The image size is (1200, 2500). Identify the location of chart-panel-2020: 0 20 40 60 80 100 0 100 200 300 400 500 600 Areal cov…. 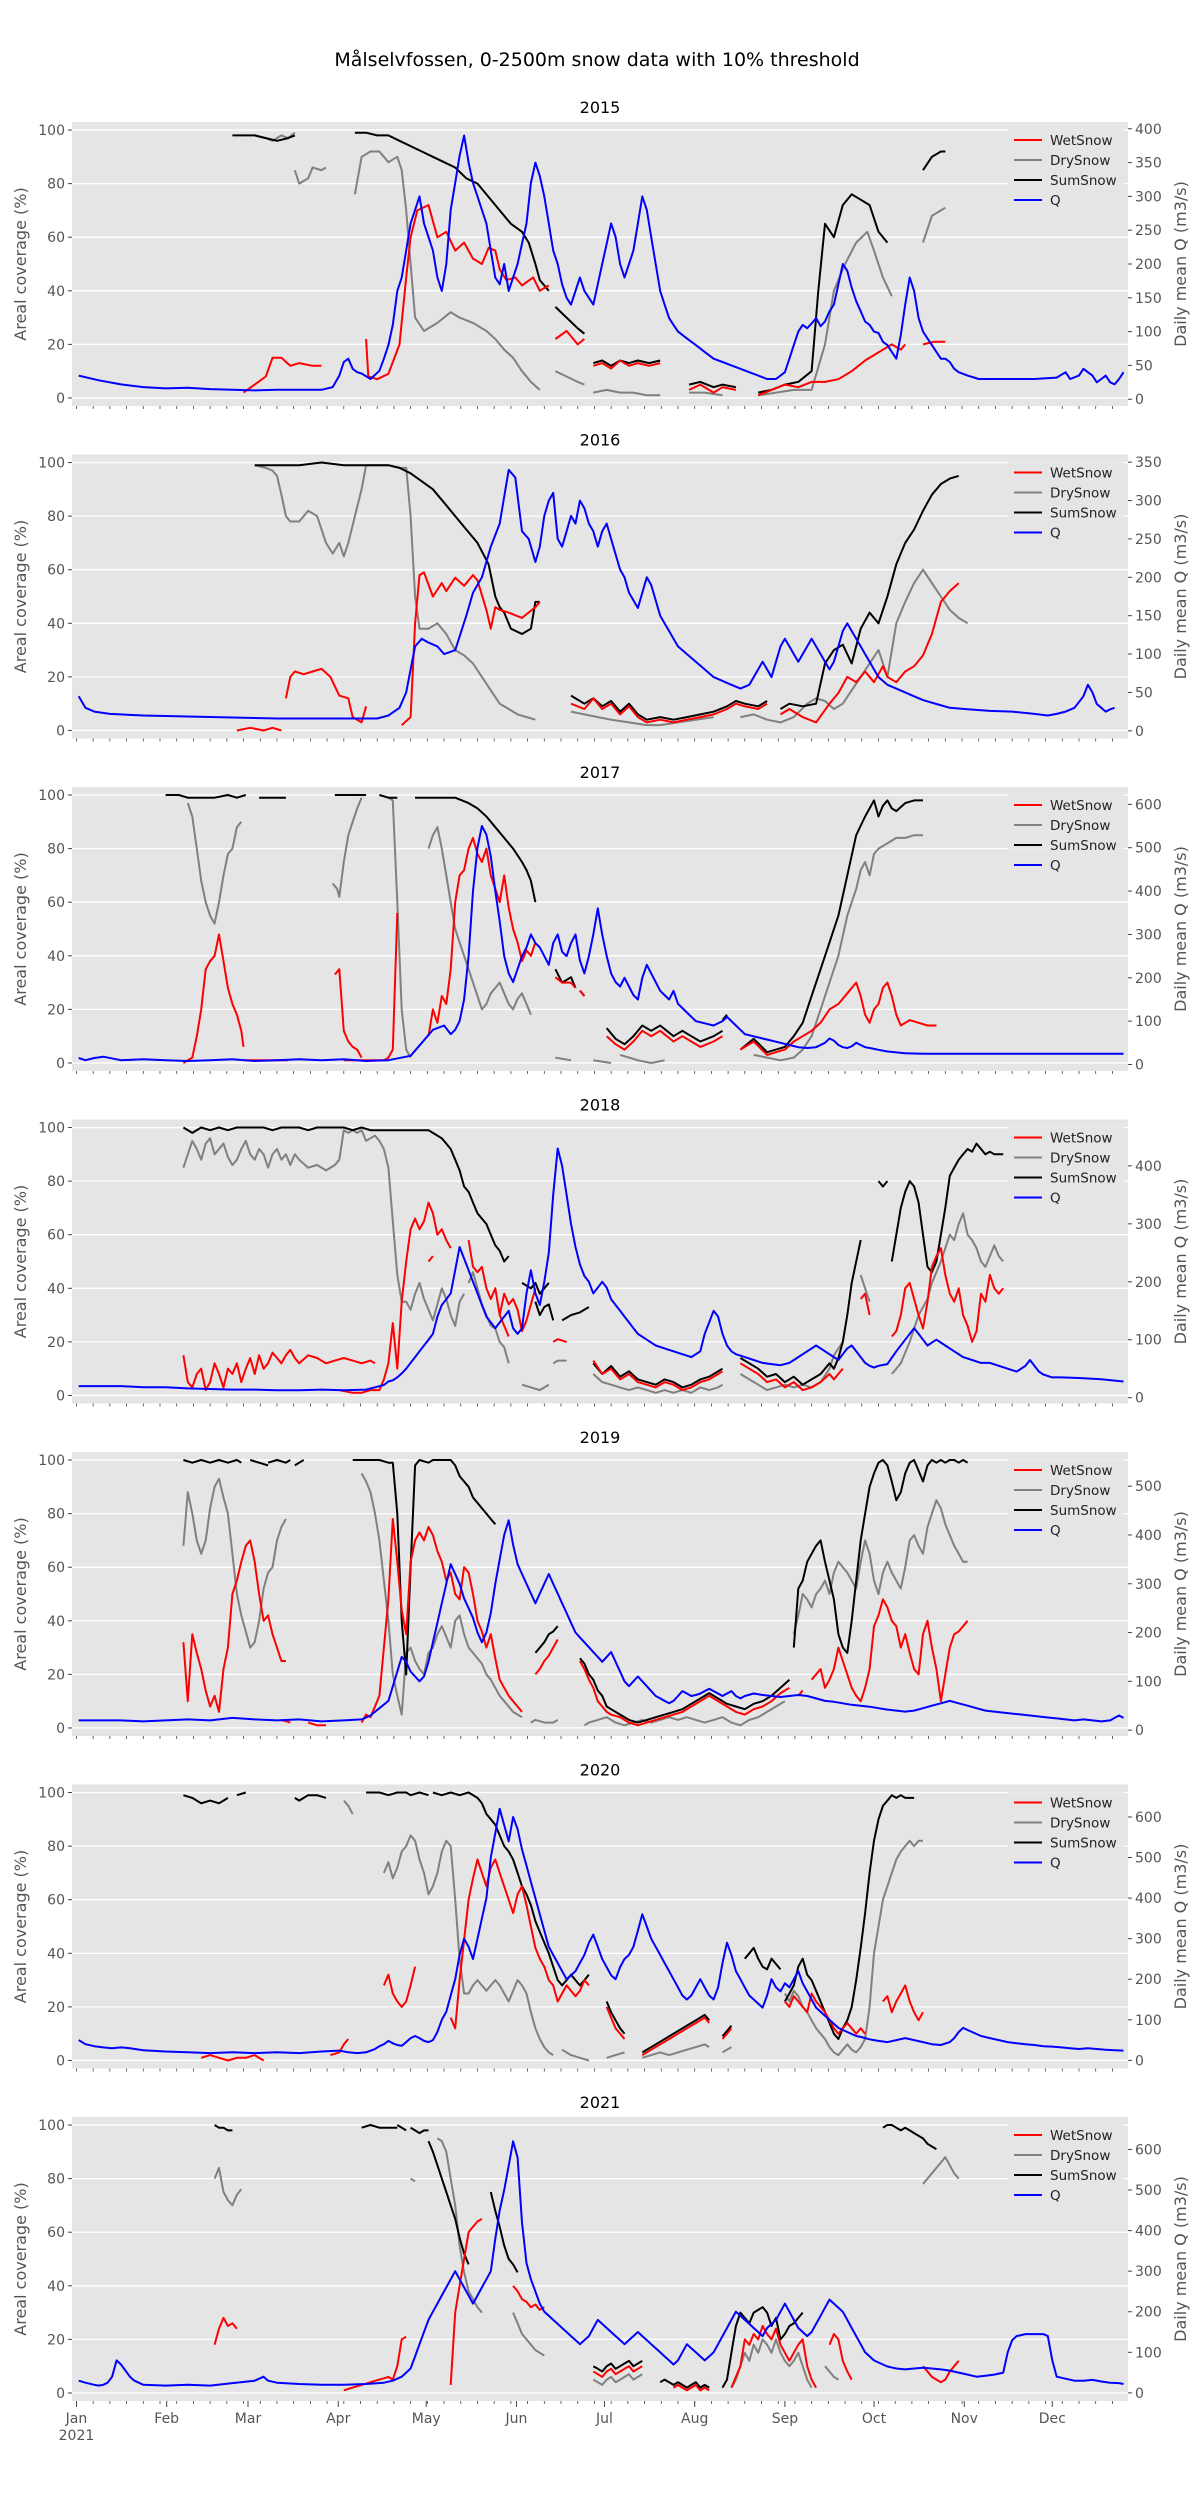
(600, 1916).